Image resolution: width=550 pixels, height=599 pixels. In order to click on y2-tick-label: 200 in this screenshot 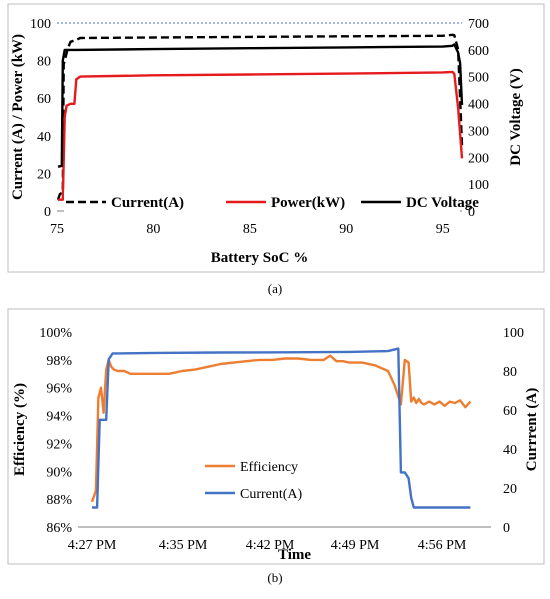, I will do `click(478, 158)`.